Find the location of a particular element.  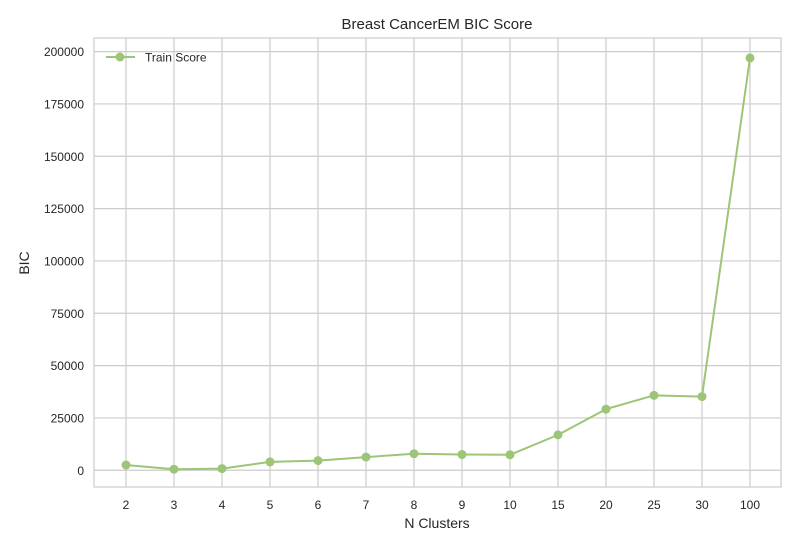

chart-title: Breast CancerEM BIC Score is located at coordinates (437, 24).